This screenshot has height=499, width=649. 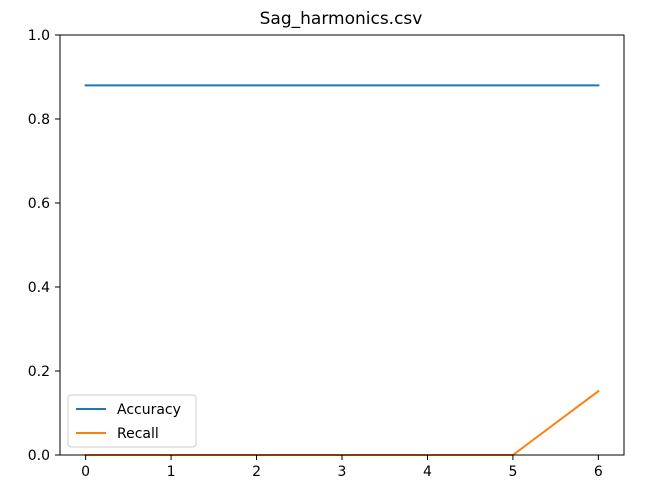 I want to click on x-tick-label: 4, so click(x=427, y=472).